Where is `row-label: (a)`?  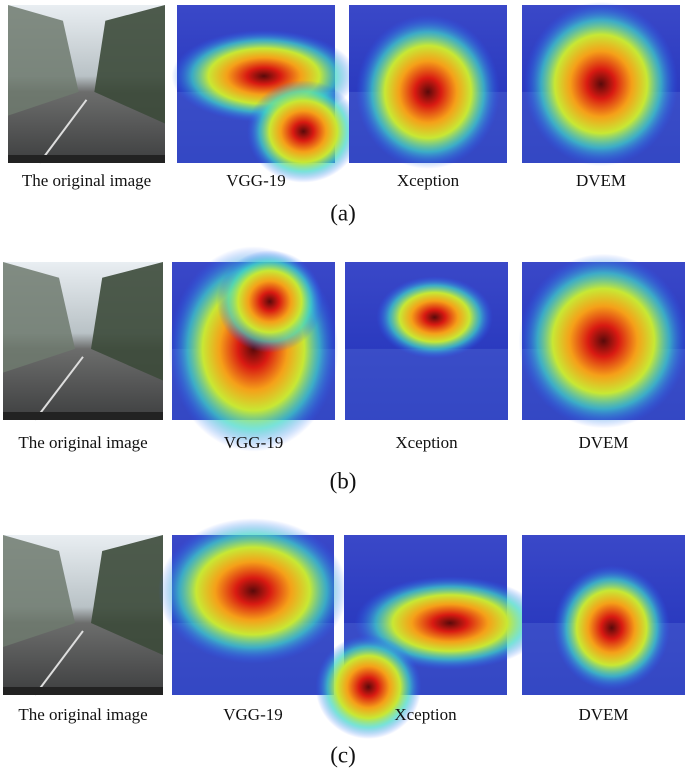 row-label: (a) is located at coordinates (343, 212).